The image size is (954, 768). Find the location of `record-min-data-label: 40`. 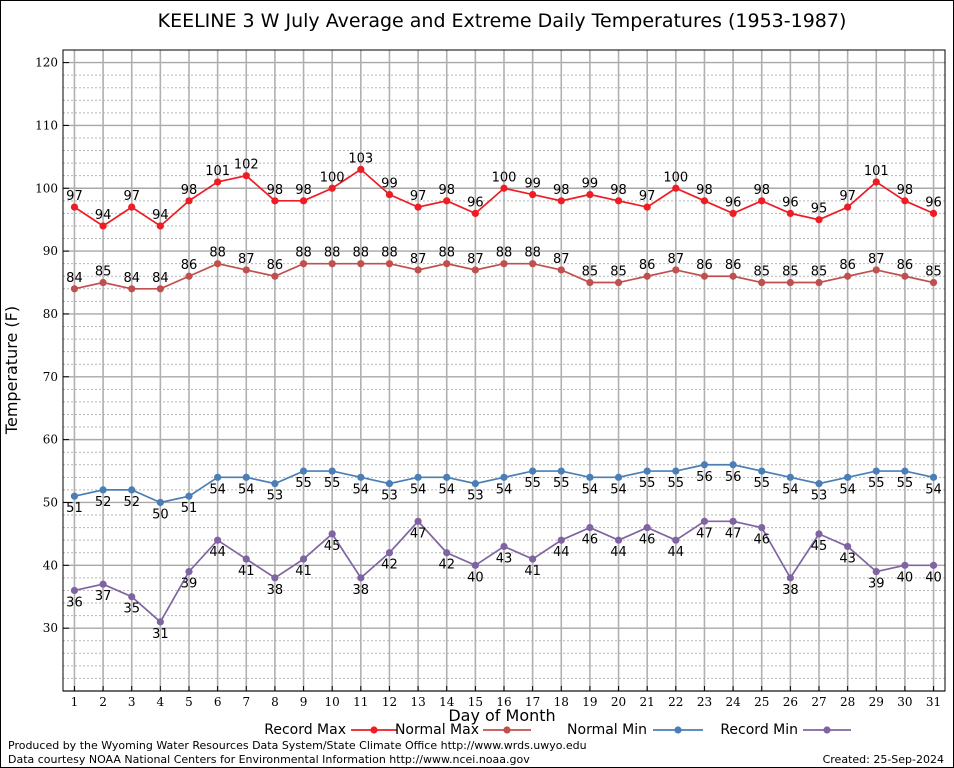

record-min-data-label: 40 is located at coordinates (905, 577).